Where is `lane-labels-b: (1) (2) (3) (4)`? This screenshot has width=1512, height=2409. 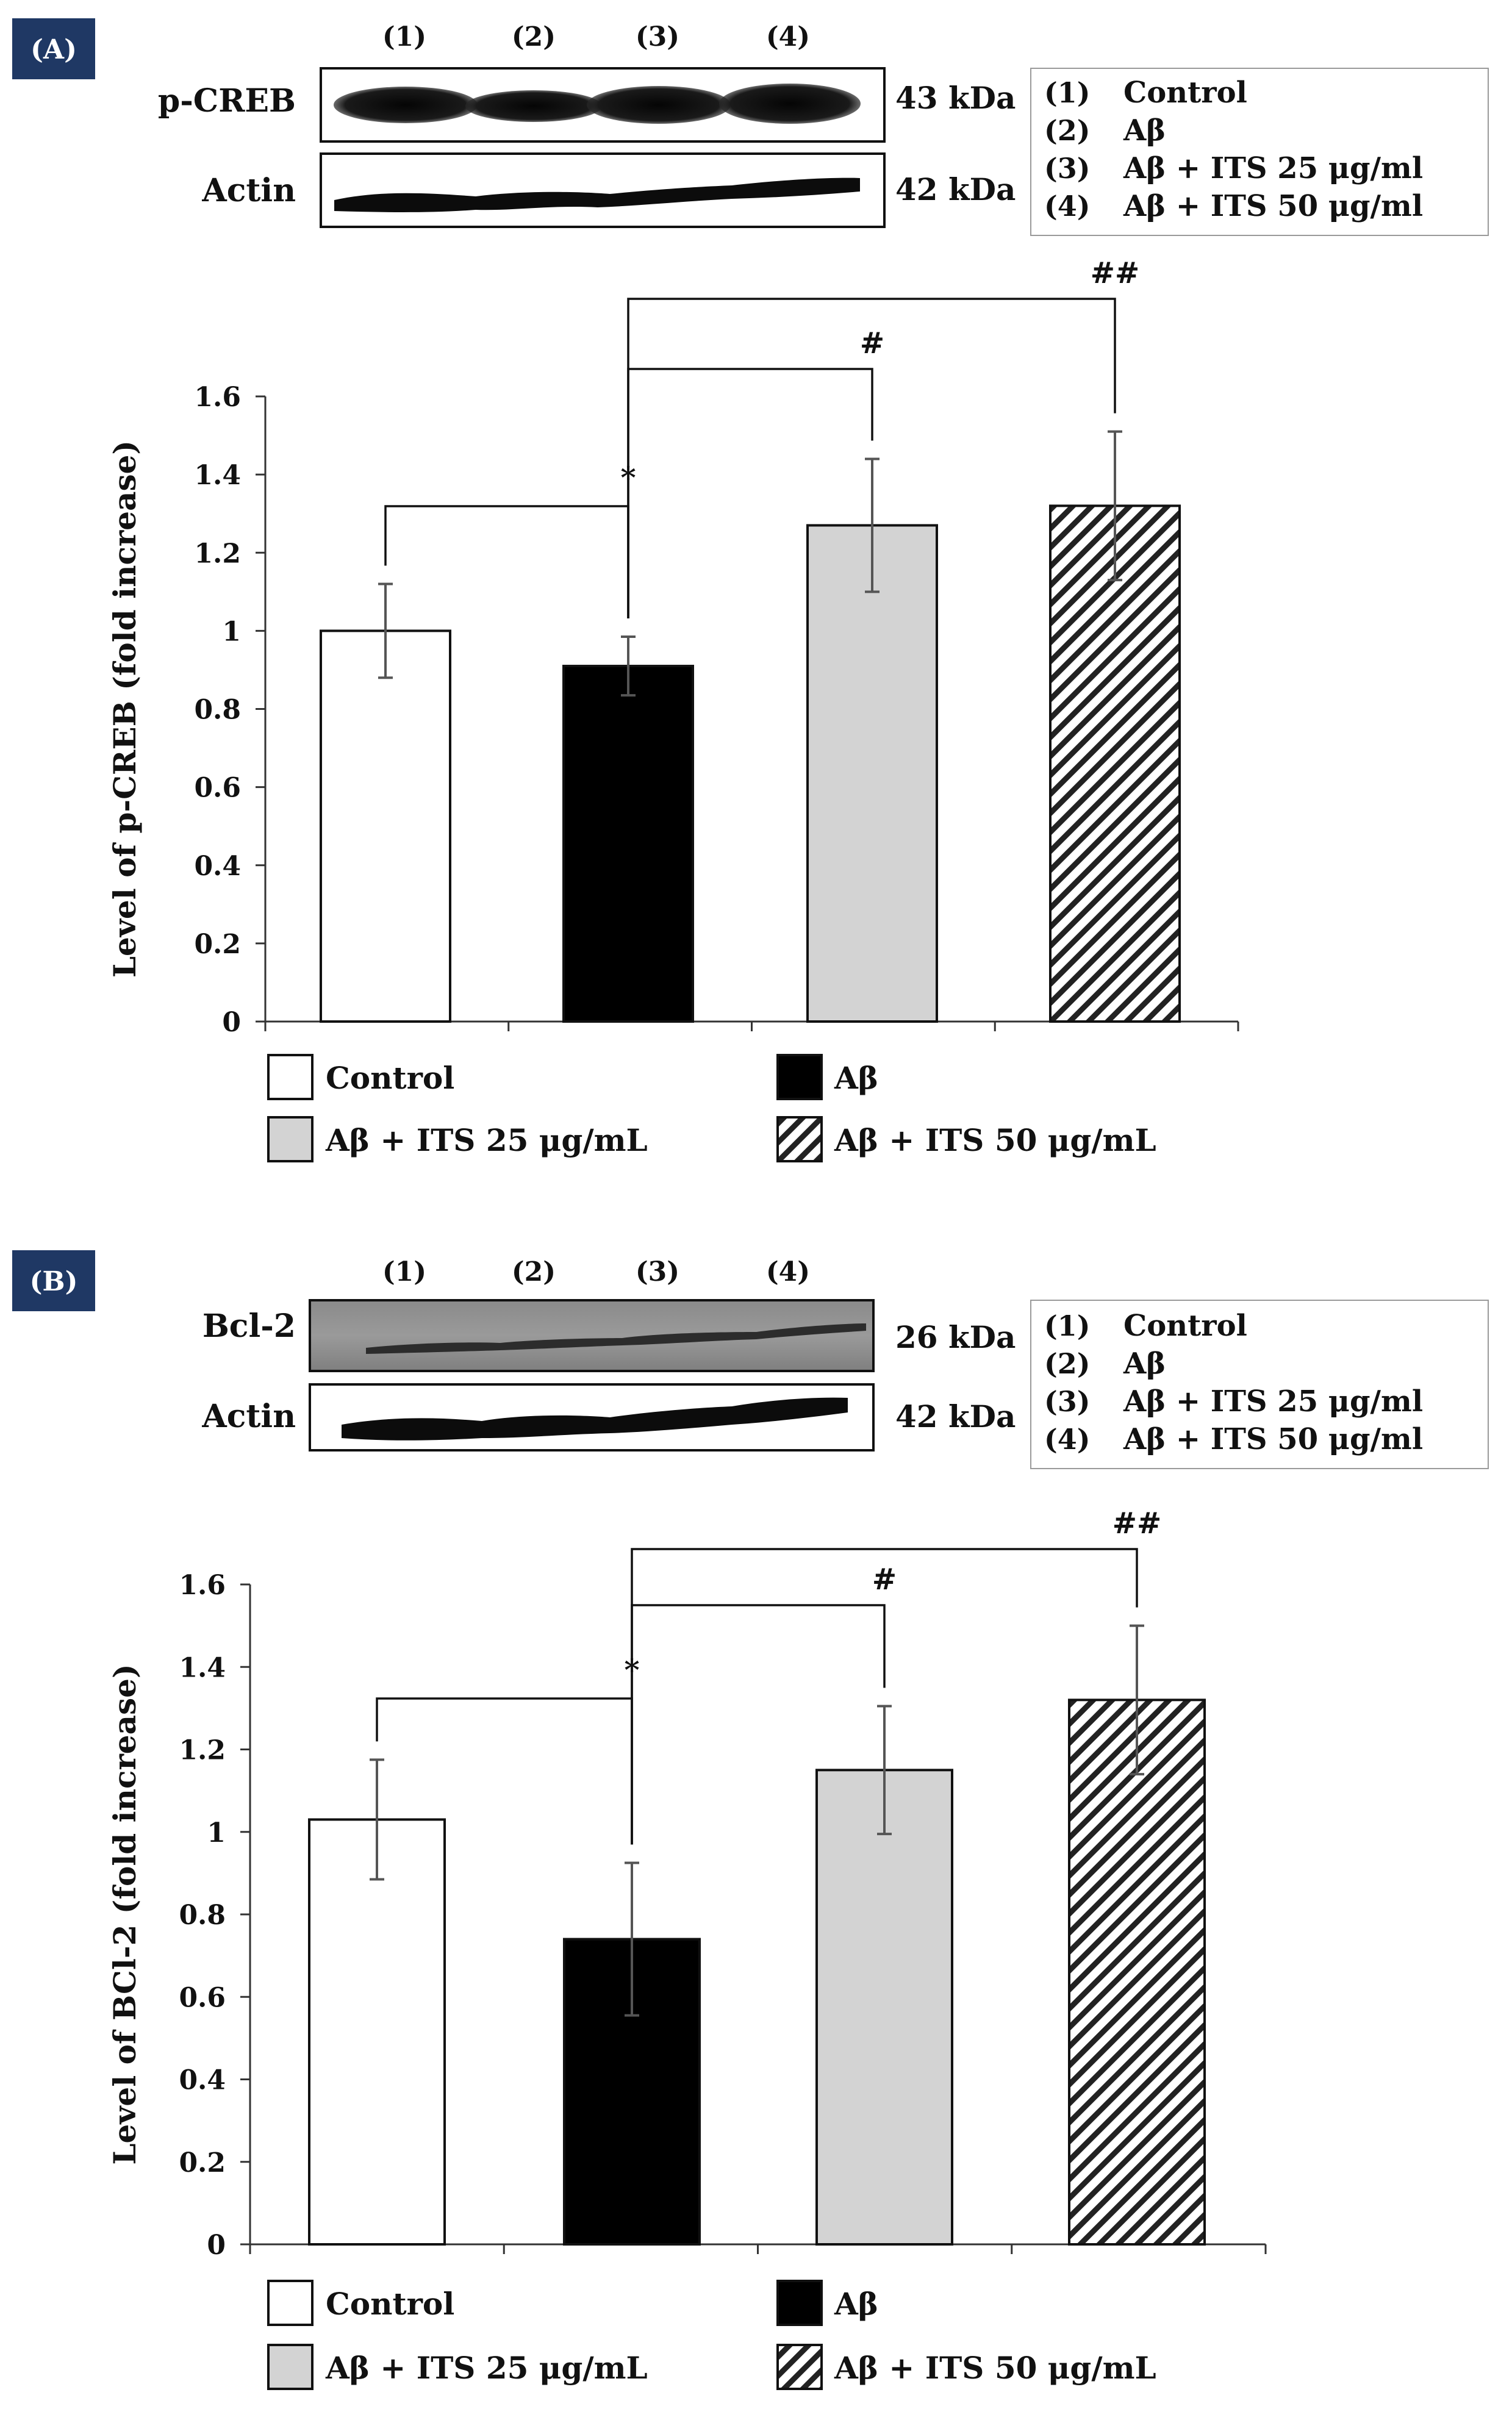 lane-labels-b: (1) (2) (3) (4) is located at coordinates (596, 1271).